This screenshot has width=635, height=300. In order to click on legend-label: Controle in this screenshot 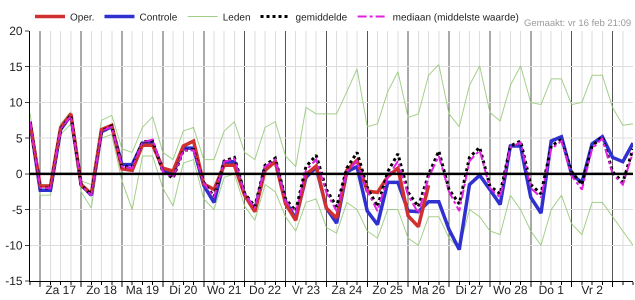, I will do `click(158, 18)`.